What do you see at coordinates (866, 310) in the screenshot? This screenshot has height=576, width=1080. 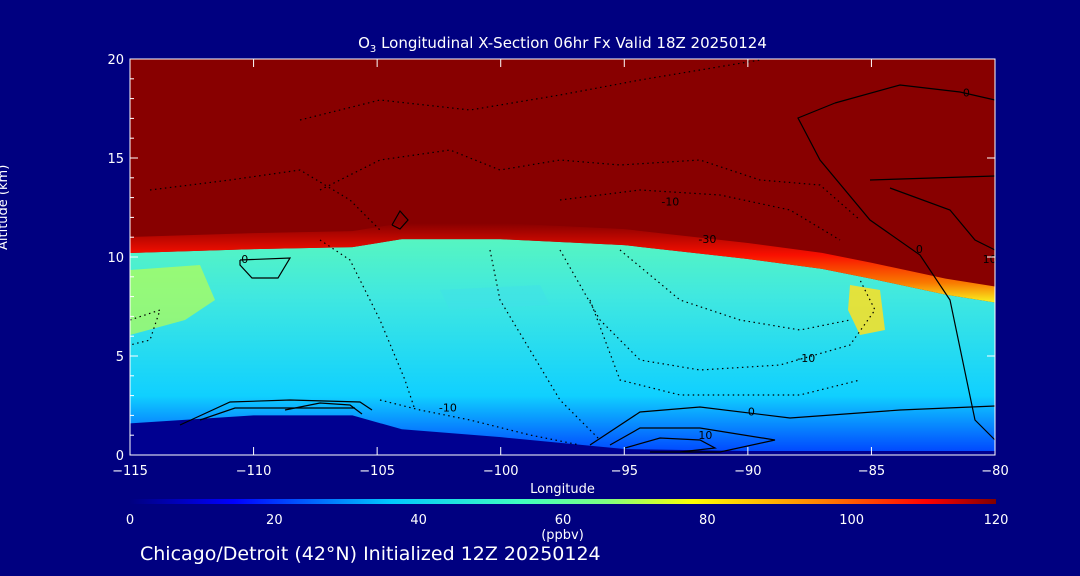 I see `yellow-patch` at bounding box center [866, 310].